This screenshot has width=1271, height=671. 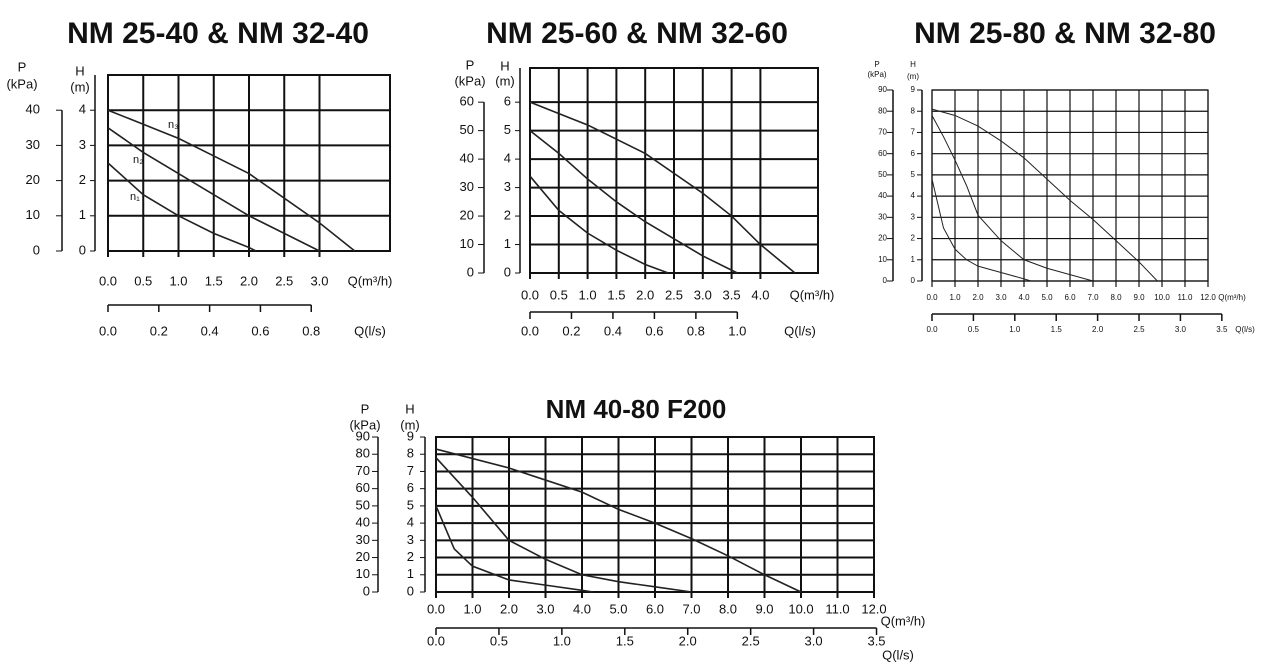 What do you see at coordinates (173, 125) in the screenshot?
I see `curve-label: n₃` at bounding box center [173, 125].